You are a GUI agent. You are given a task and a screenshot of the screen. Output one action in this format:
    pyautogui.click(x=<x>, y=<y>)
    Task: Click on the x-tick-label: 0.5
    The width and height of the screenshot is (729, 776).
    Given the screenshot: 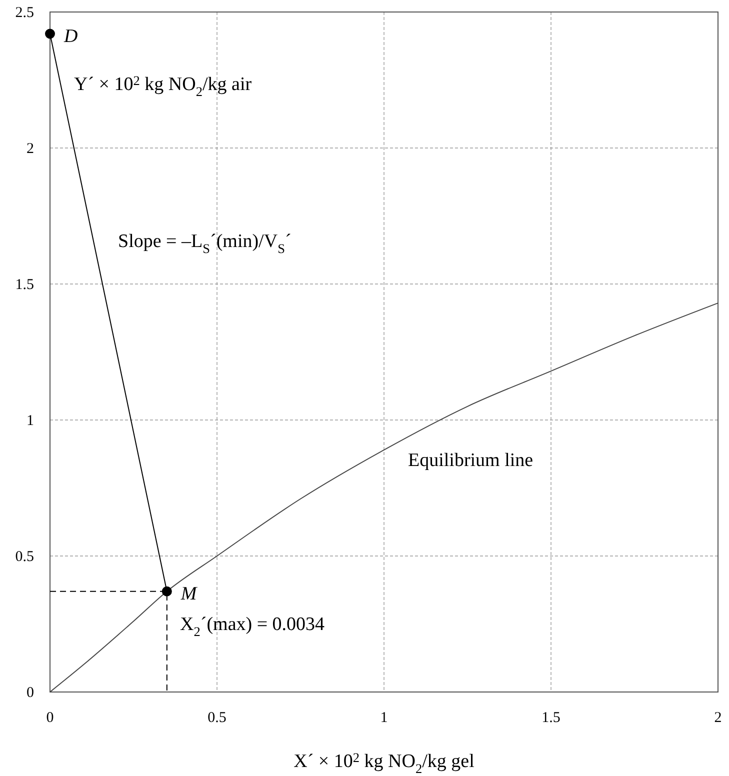 What is the action you would take?
    pyautogui.click(x=217, y=718)
    